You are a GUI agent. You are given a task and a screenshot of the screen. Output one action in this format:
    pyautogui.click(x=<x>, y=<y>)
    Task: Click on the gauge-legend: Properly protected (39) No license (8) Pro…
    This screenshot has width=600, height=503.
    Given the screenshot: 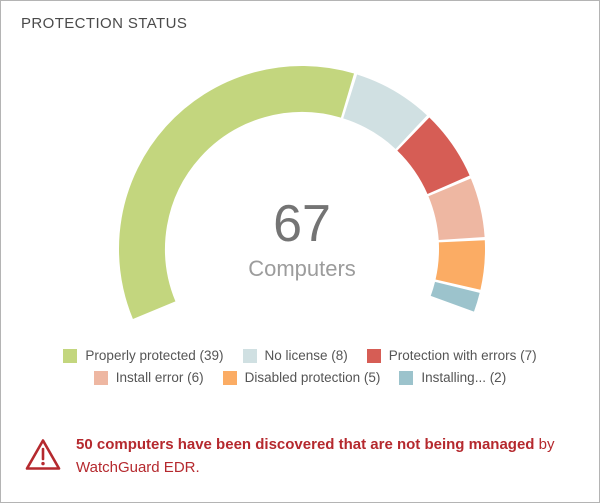 What is the action you would take?
    pyautogui.click(x=300, y=370)
    